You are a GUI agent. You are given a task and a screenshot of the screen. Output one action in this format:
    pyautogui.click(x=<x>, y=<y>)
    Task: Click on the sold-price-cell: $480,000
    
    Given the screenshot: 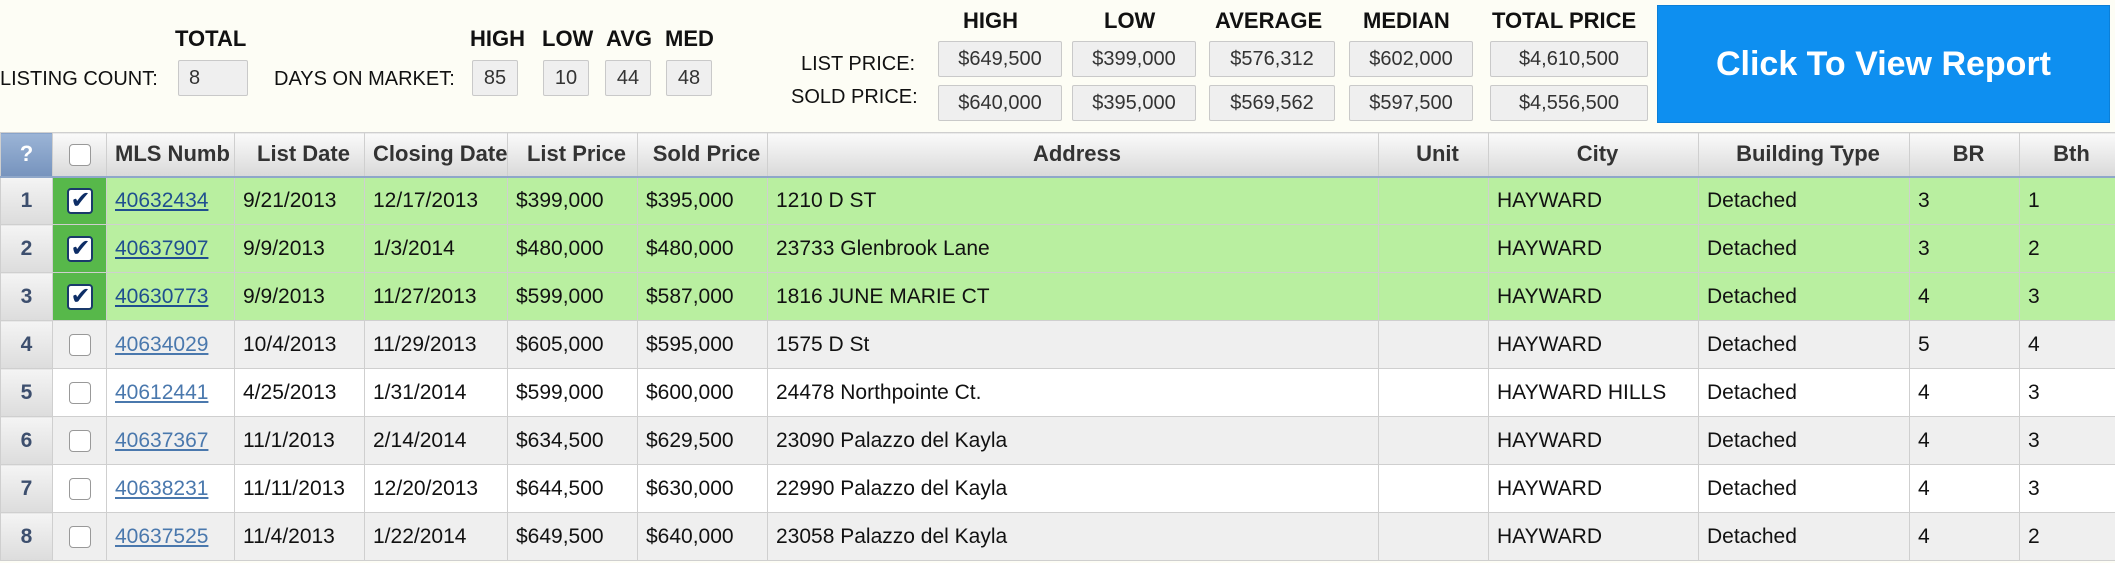 What is the action you would take?
    pyautogui.click(x=702, y=248)
    